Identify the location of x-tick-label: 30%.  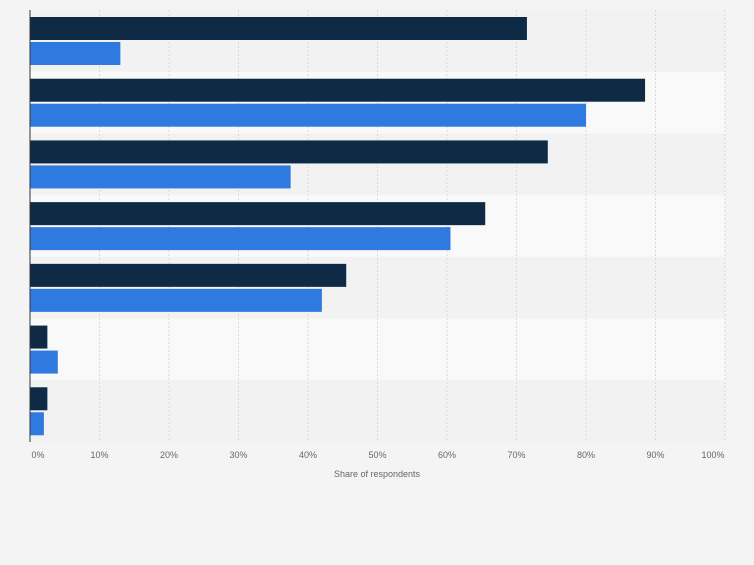
(238, 455).